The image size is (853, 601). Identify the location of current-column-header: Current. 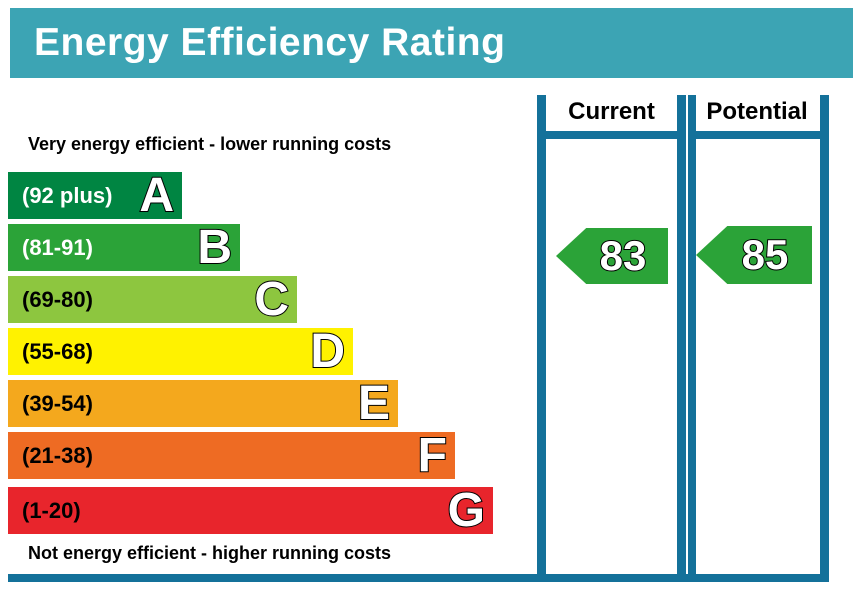
(611, 111).